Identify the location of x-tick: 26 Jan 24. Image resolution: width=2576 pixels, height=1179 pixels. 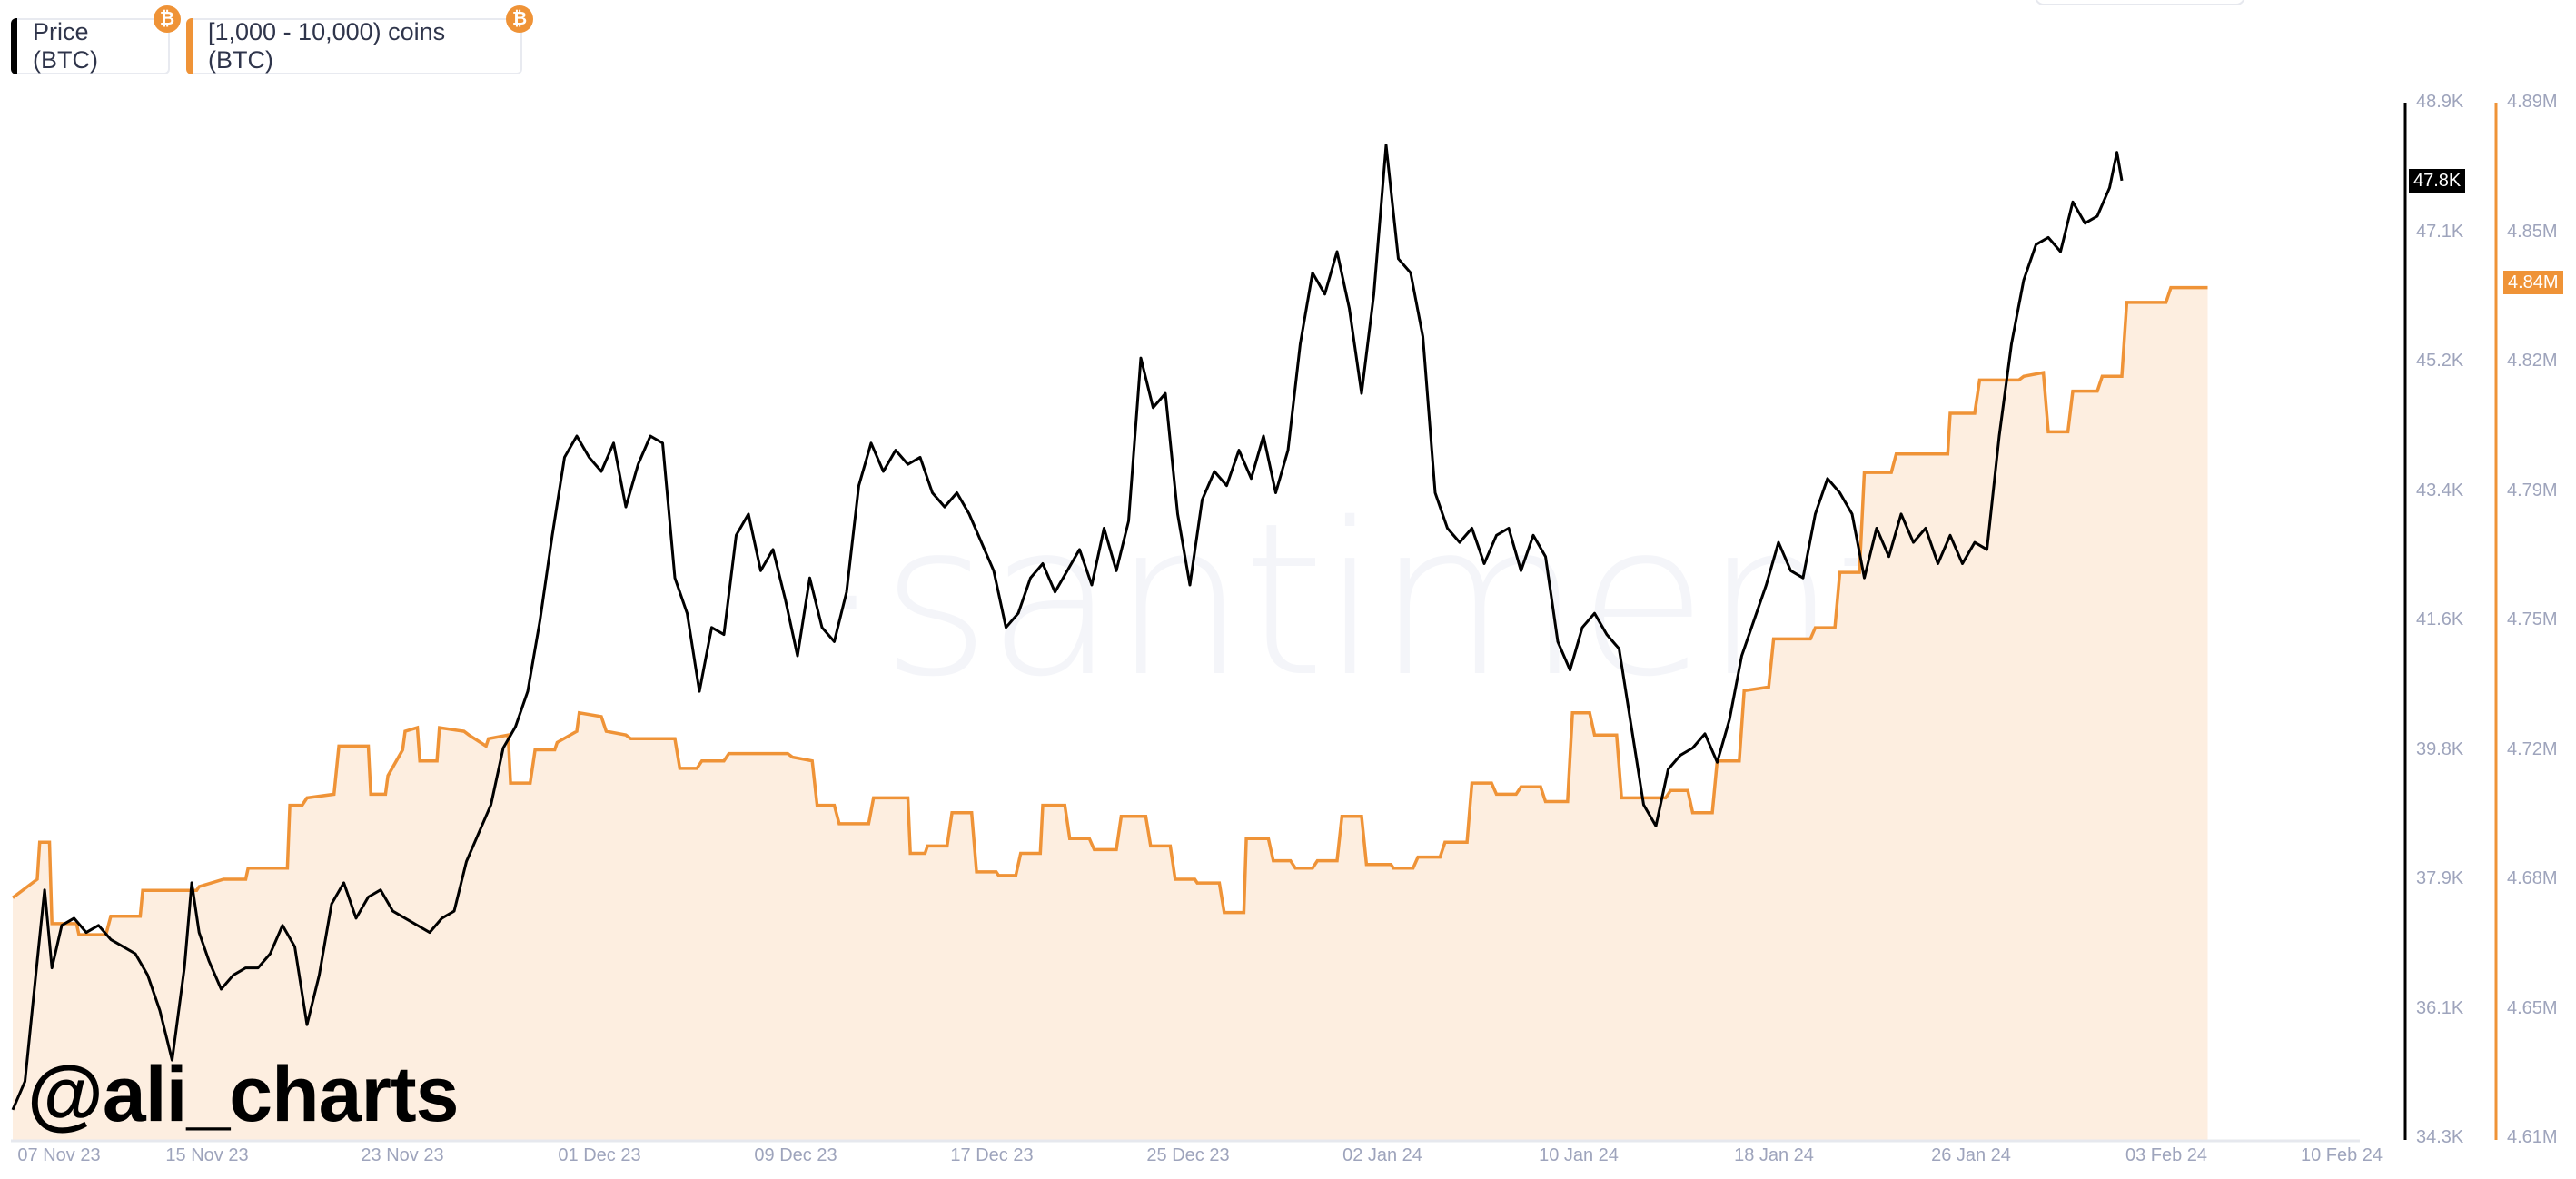
(1971, 1155).